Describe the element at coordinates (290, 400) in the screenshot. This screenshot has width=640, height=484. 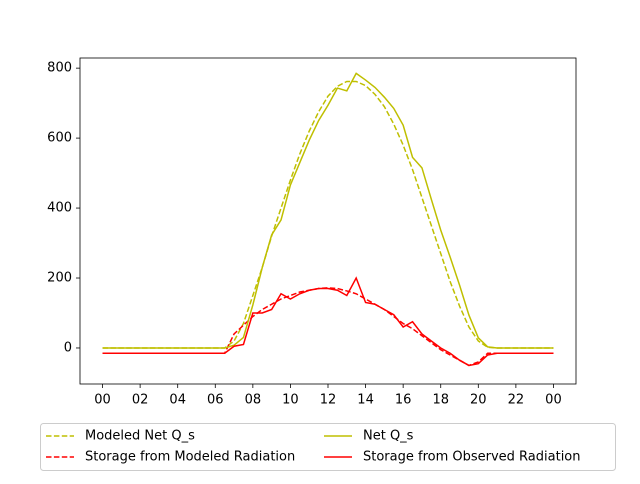
I see `x-tick-label: 10` at that location.